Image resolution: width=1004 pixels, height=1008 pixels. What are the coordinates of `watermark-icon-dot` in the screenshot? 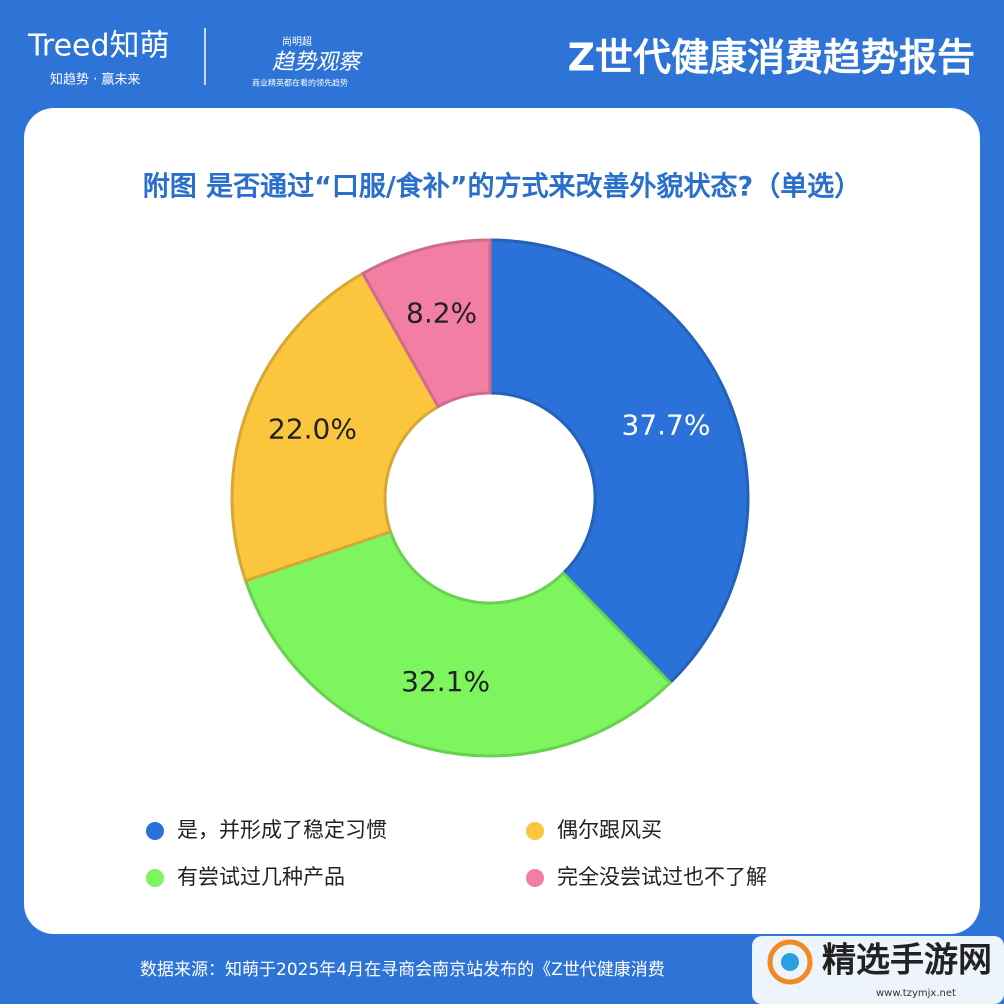 It's located at (790, 962).